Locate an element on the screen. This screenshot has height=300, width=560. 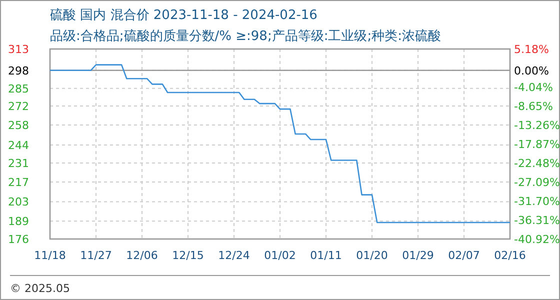
y-tick-label: 313 is located at coordinates (18, 49).